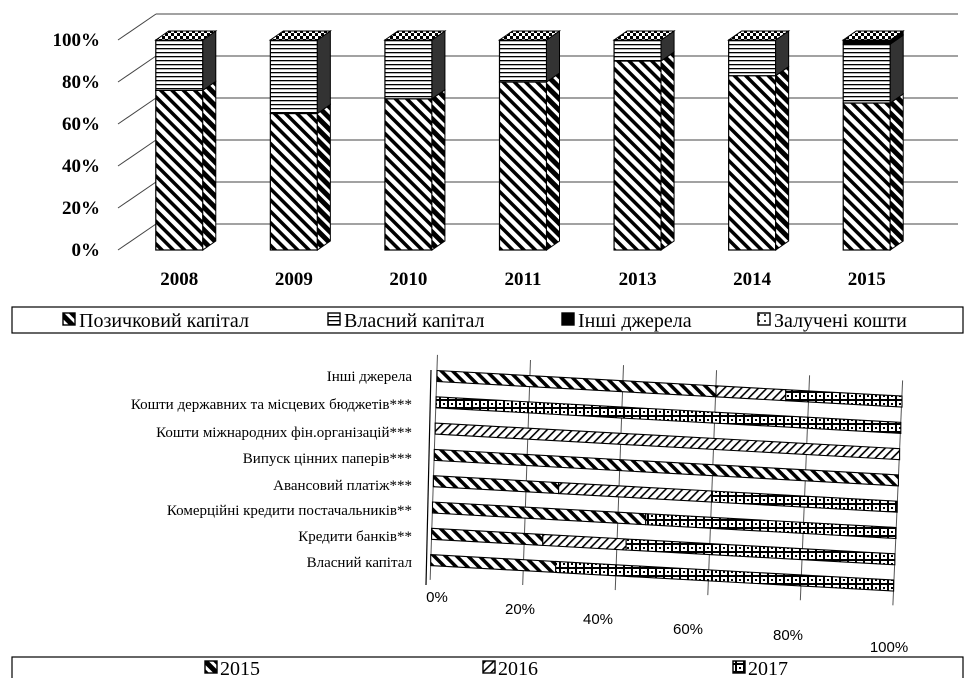 The width and height of the screenshot is (974, 678). I want to click on legend-label: 2015, so click(240, 668).